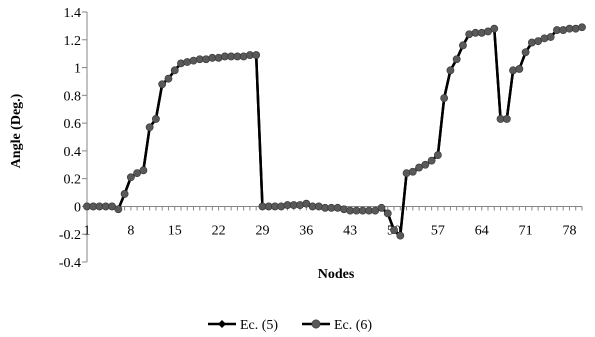 Image resolution: width=595 pixels, height=337 pixels. What do you see at coordinates (336, 274) in the screenshot?
I see `x-axis-title: Nodes` at bounding box center [336, 274].